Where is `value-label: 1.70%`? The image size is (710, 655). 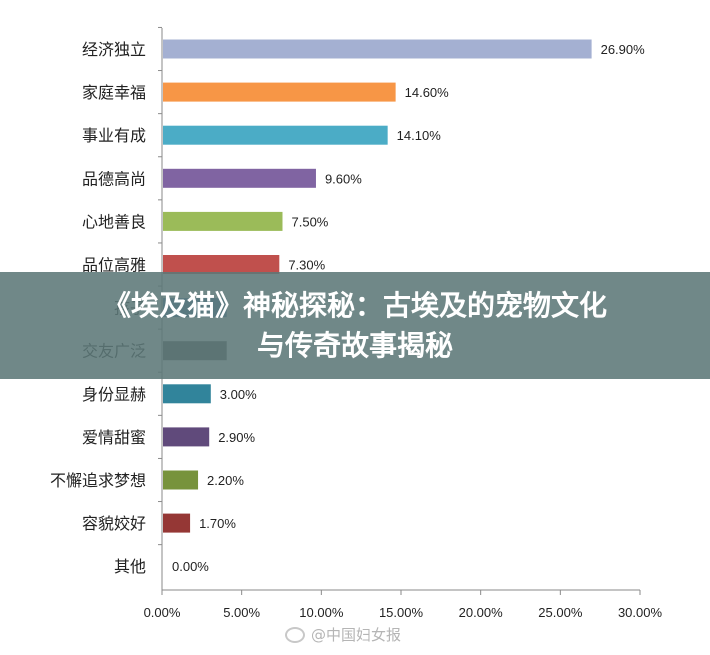 value-label: 1.70% is located at coordinates (217, 523).